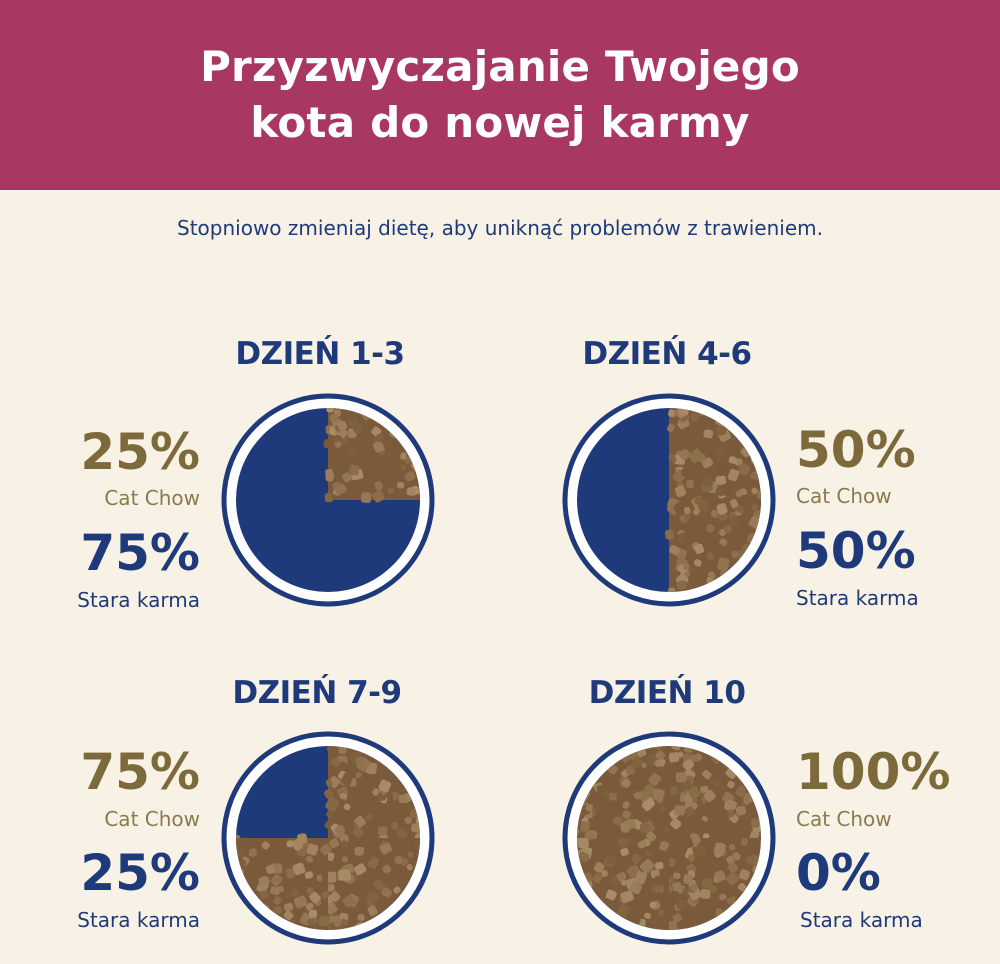  What do you see at coordinates (140, 452) in the screenshot?
I see `stage-1-new-pct: 25%` at bounding box center [140, 452].